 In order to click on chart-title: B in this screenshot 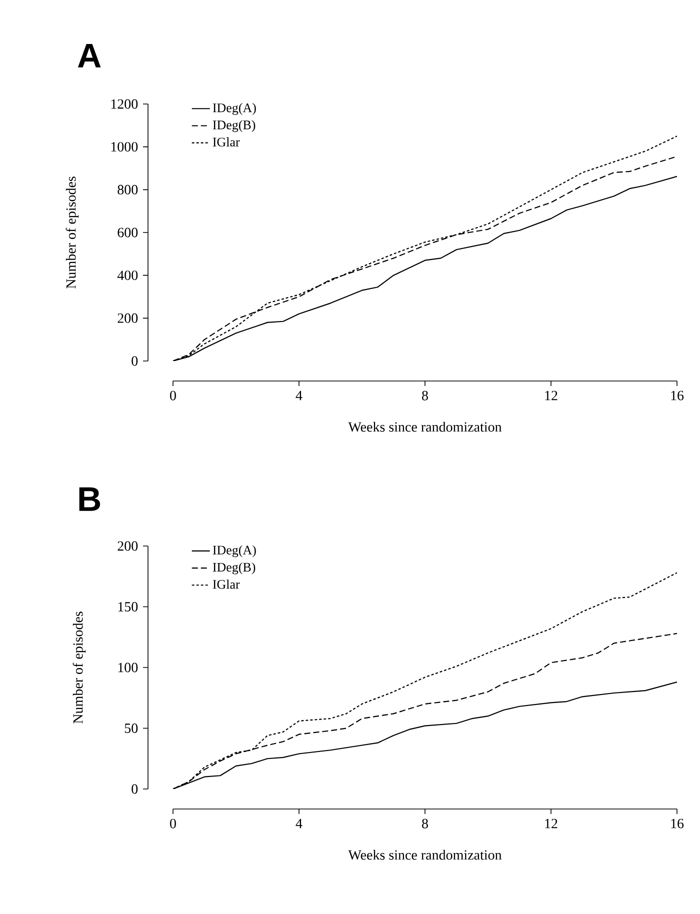, I will do `click(89, 499)`.